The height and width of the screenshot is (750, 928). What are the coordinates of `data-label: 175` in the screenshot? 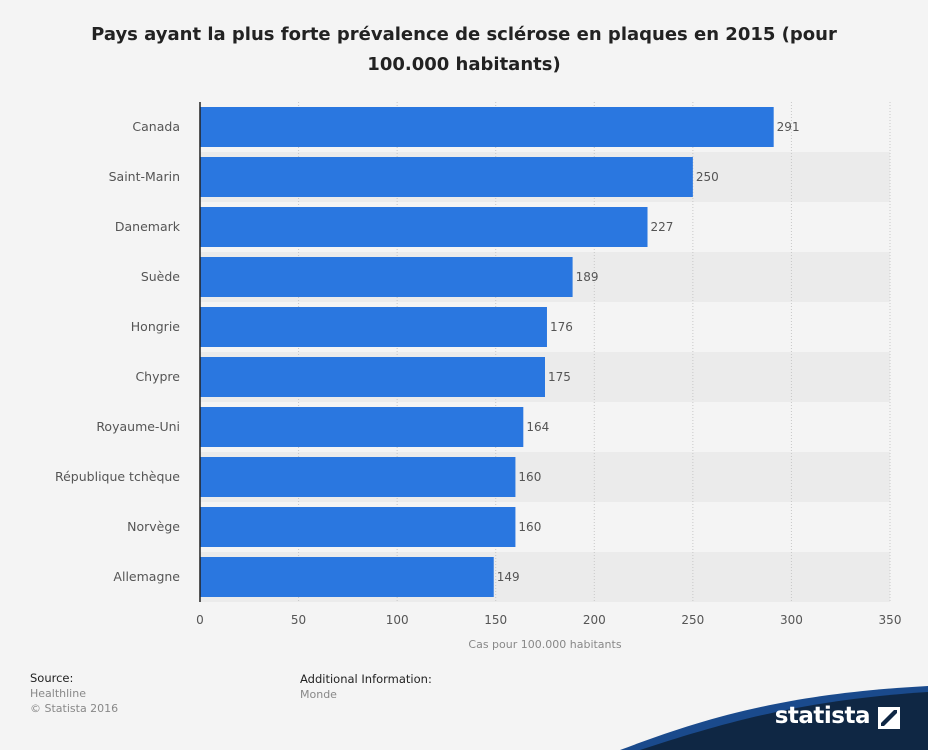 It's located at (559, 377).